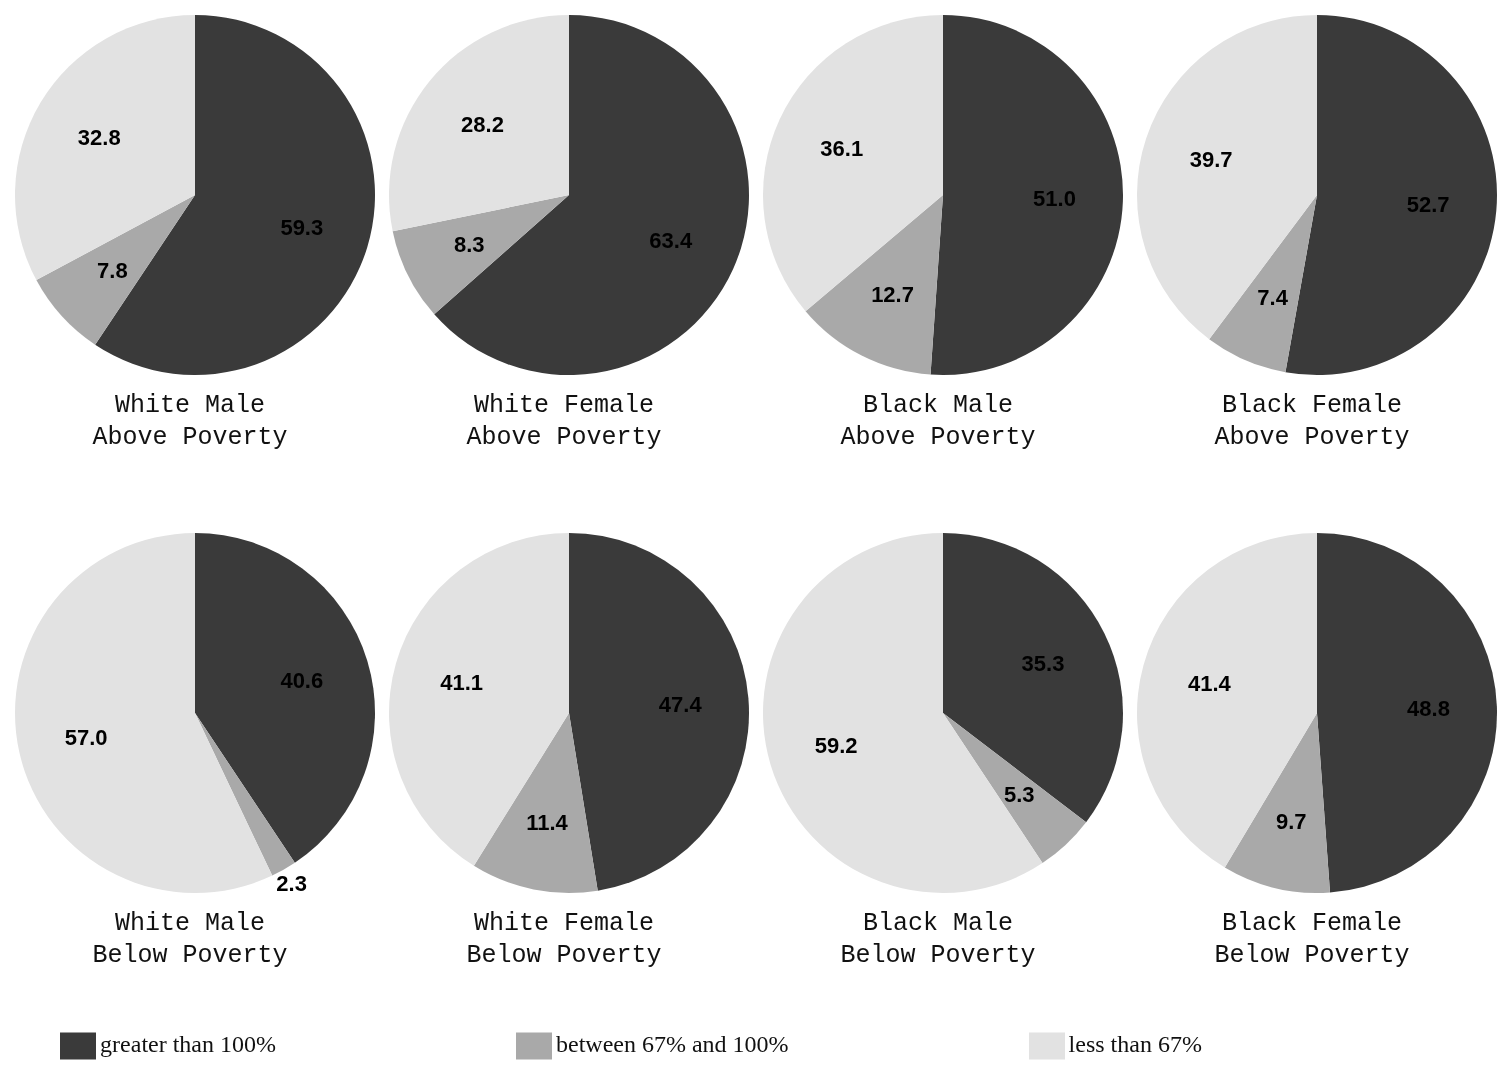  What do you see at coordinates (672, 1043) in the screenshot?
I see `legend-label: between 67% and 100%` at bounding box center [672, 1043].